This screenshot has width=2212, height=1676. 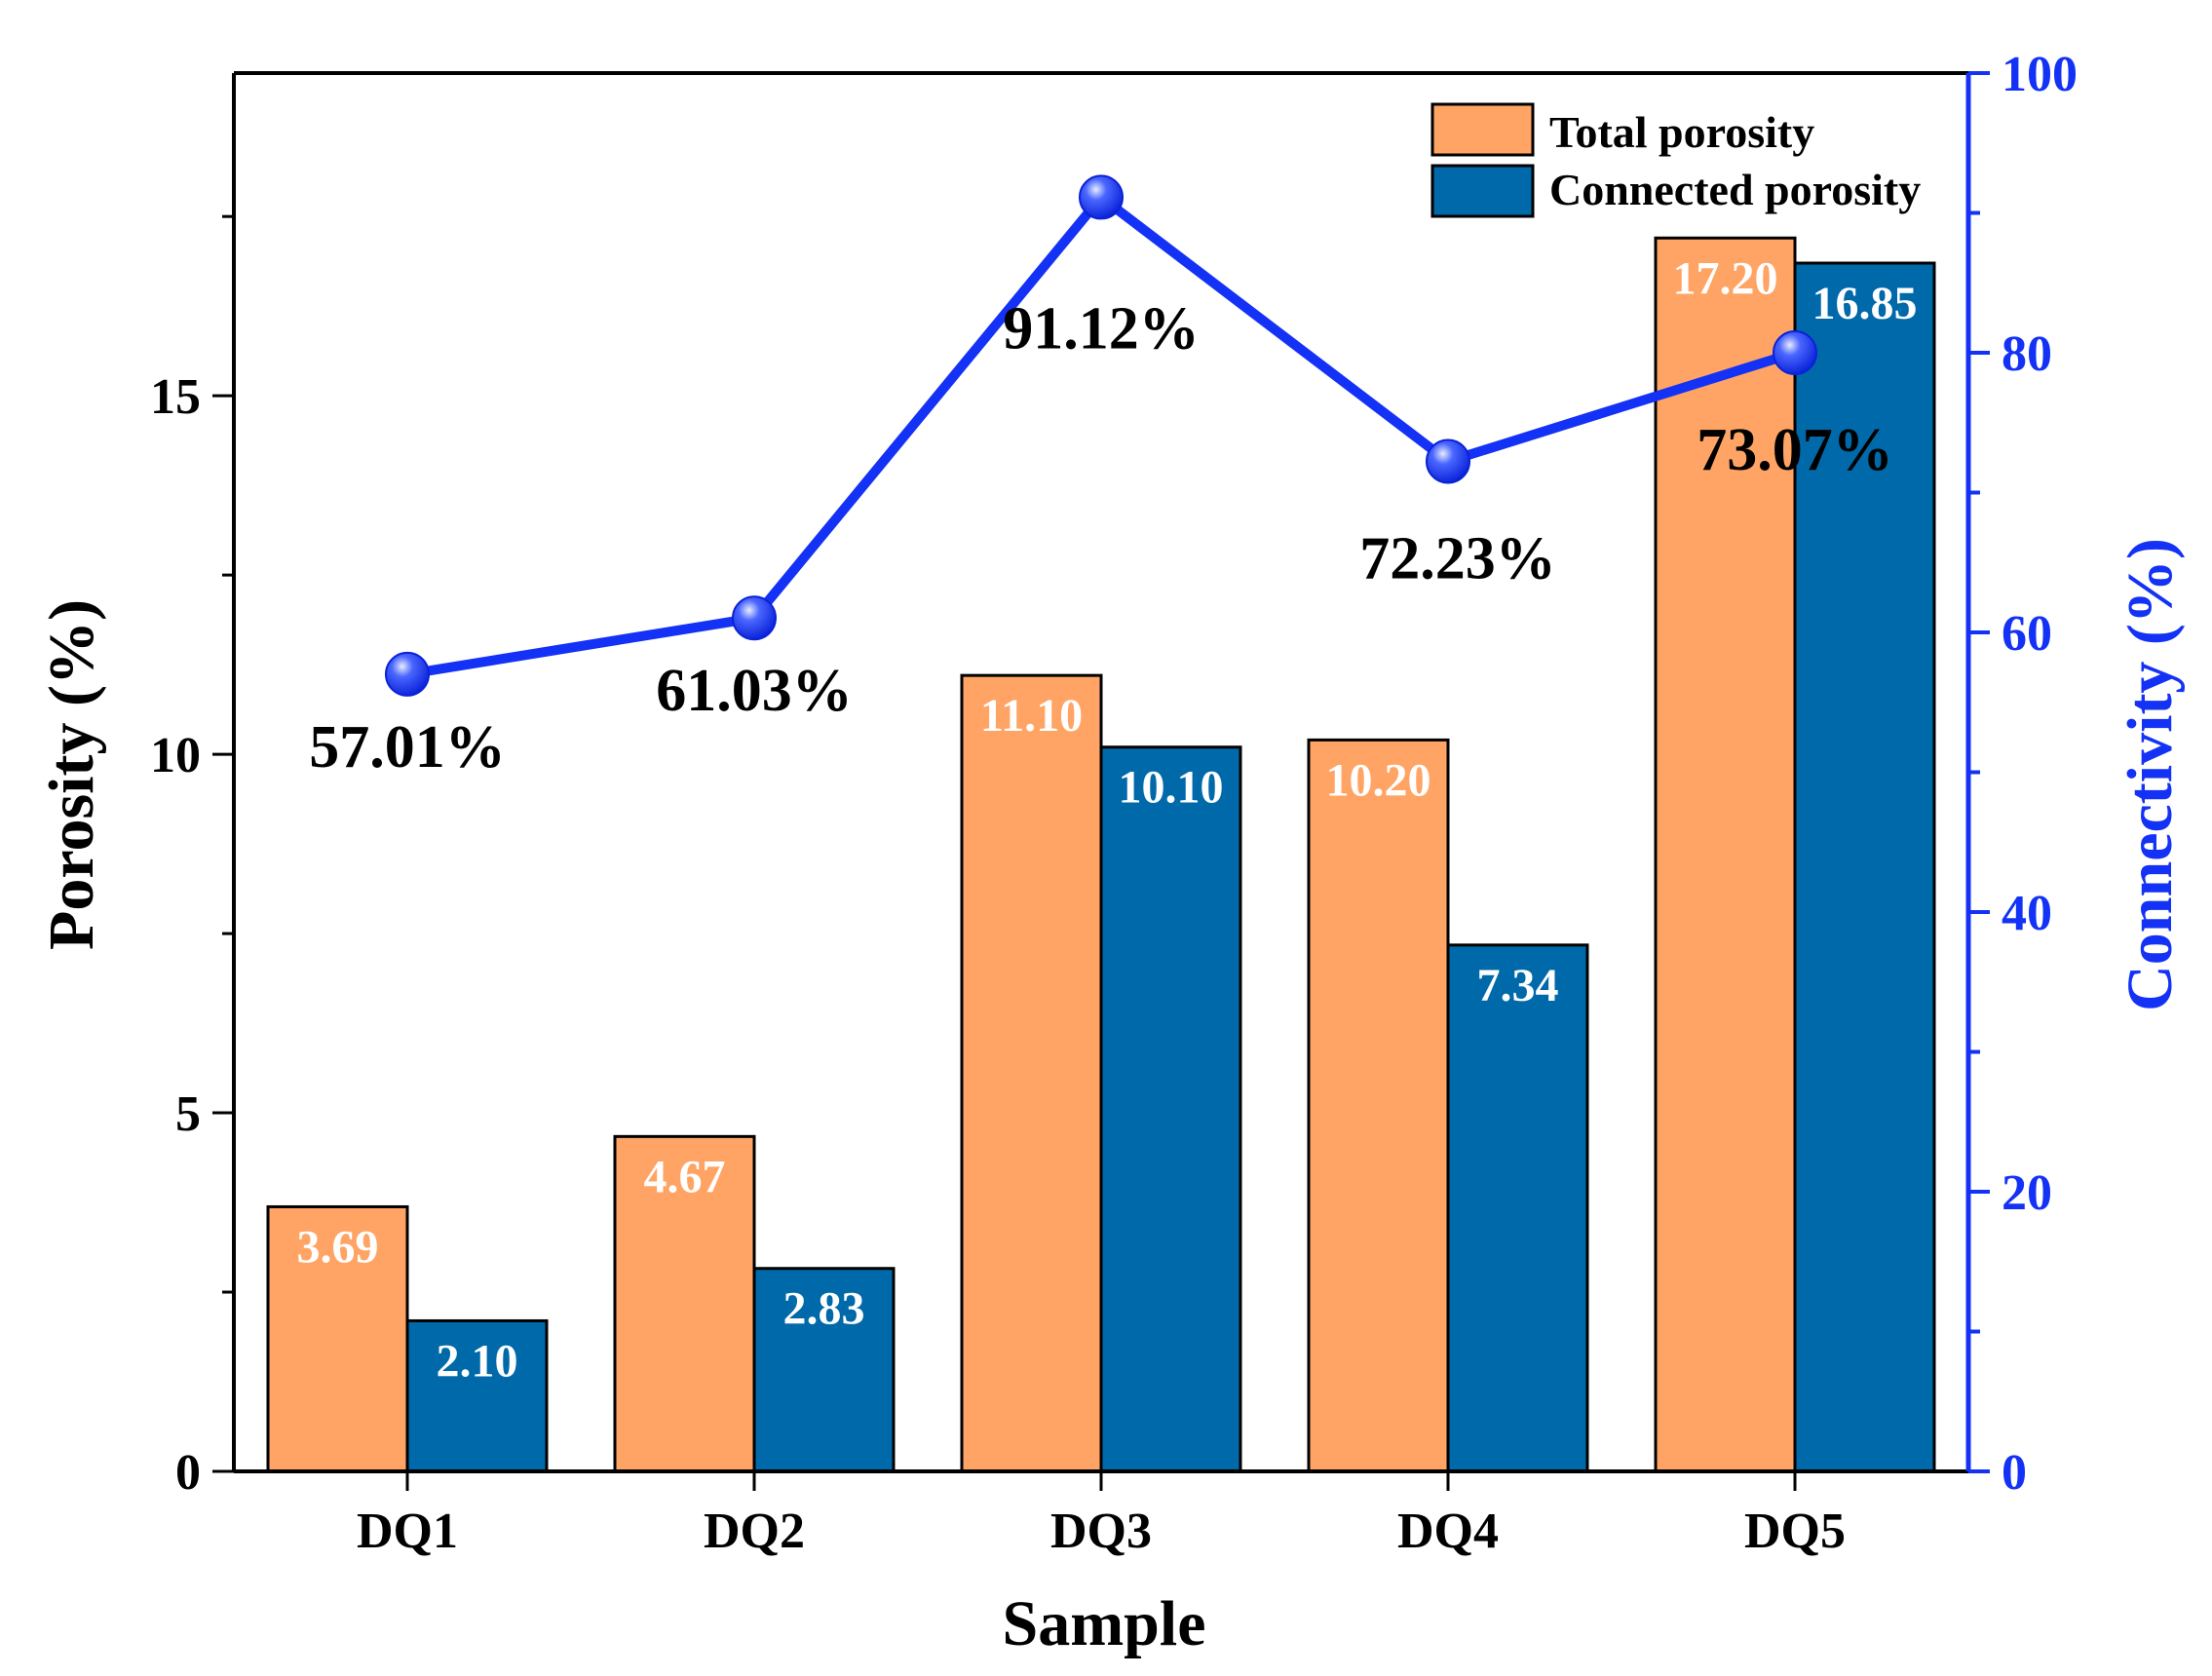 I want to click on y-tick-label-right: 80, so click(x=2027, y=354).